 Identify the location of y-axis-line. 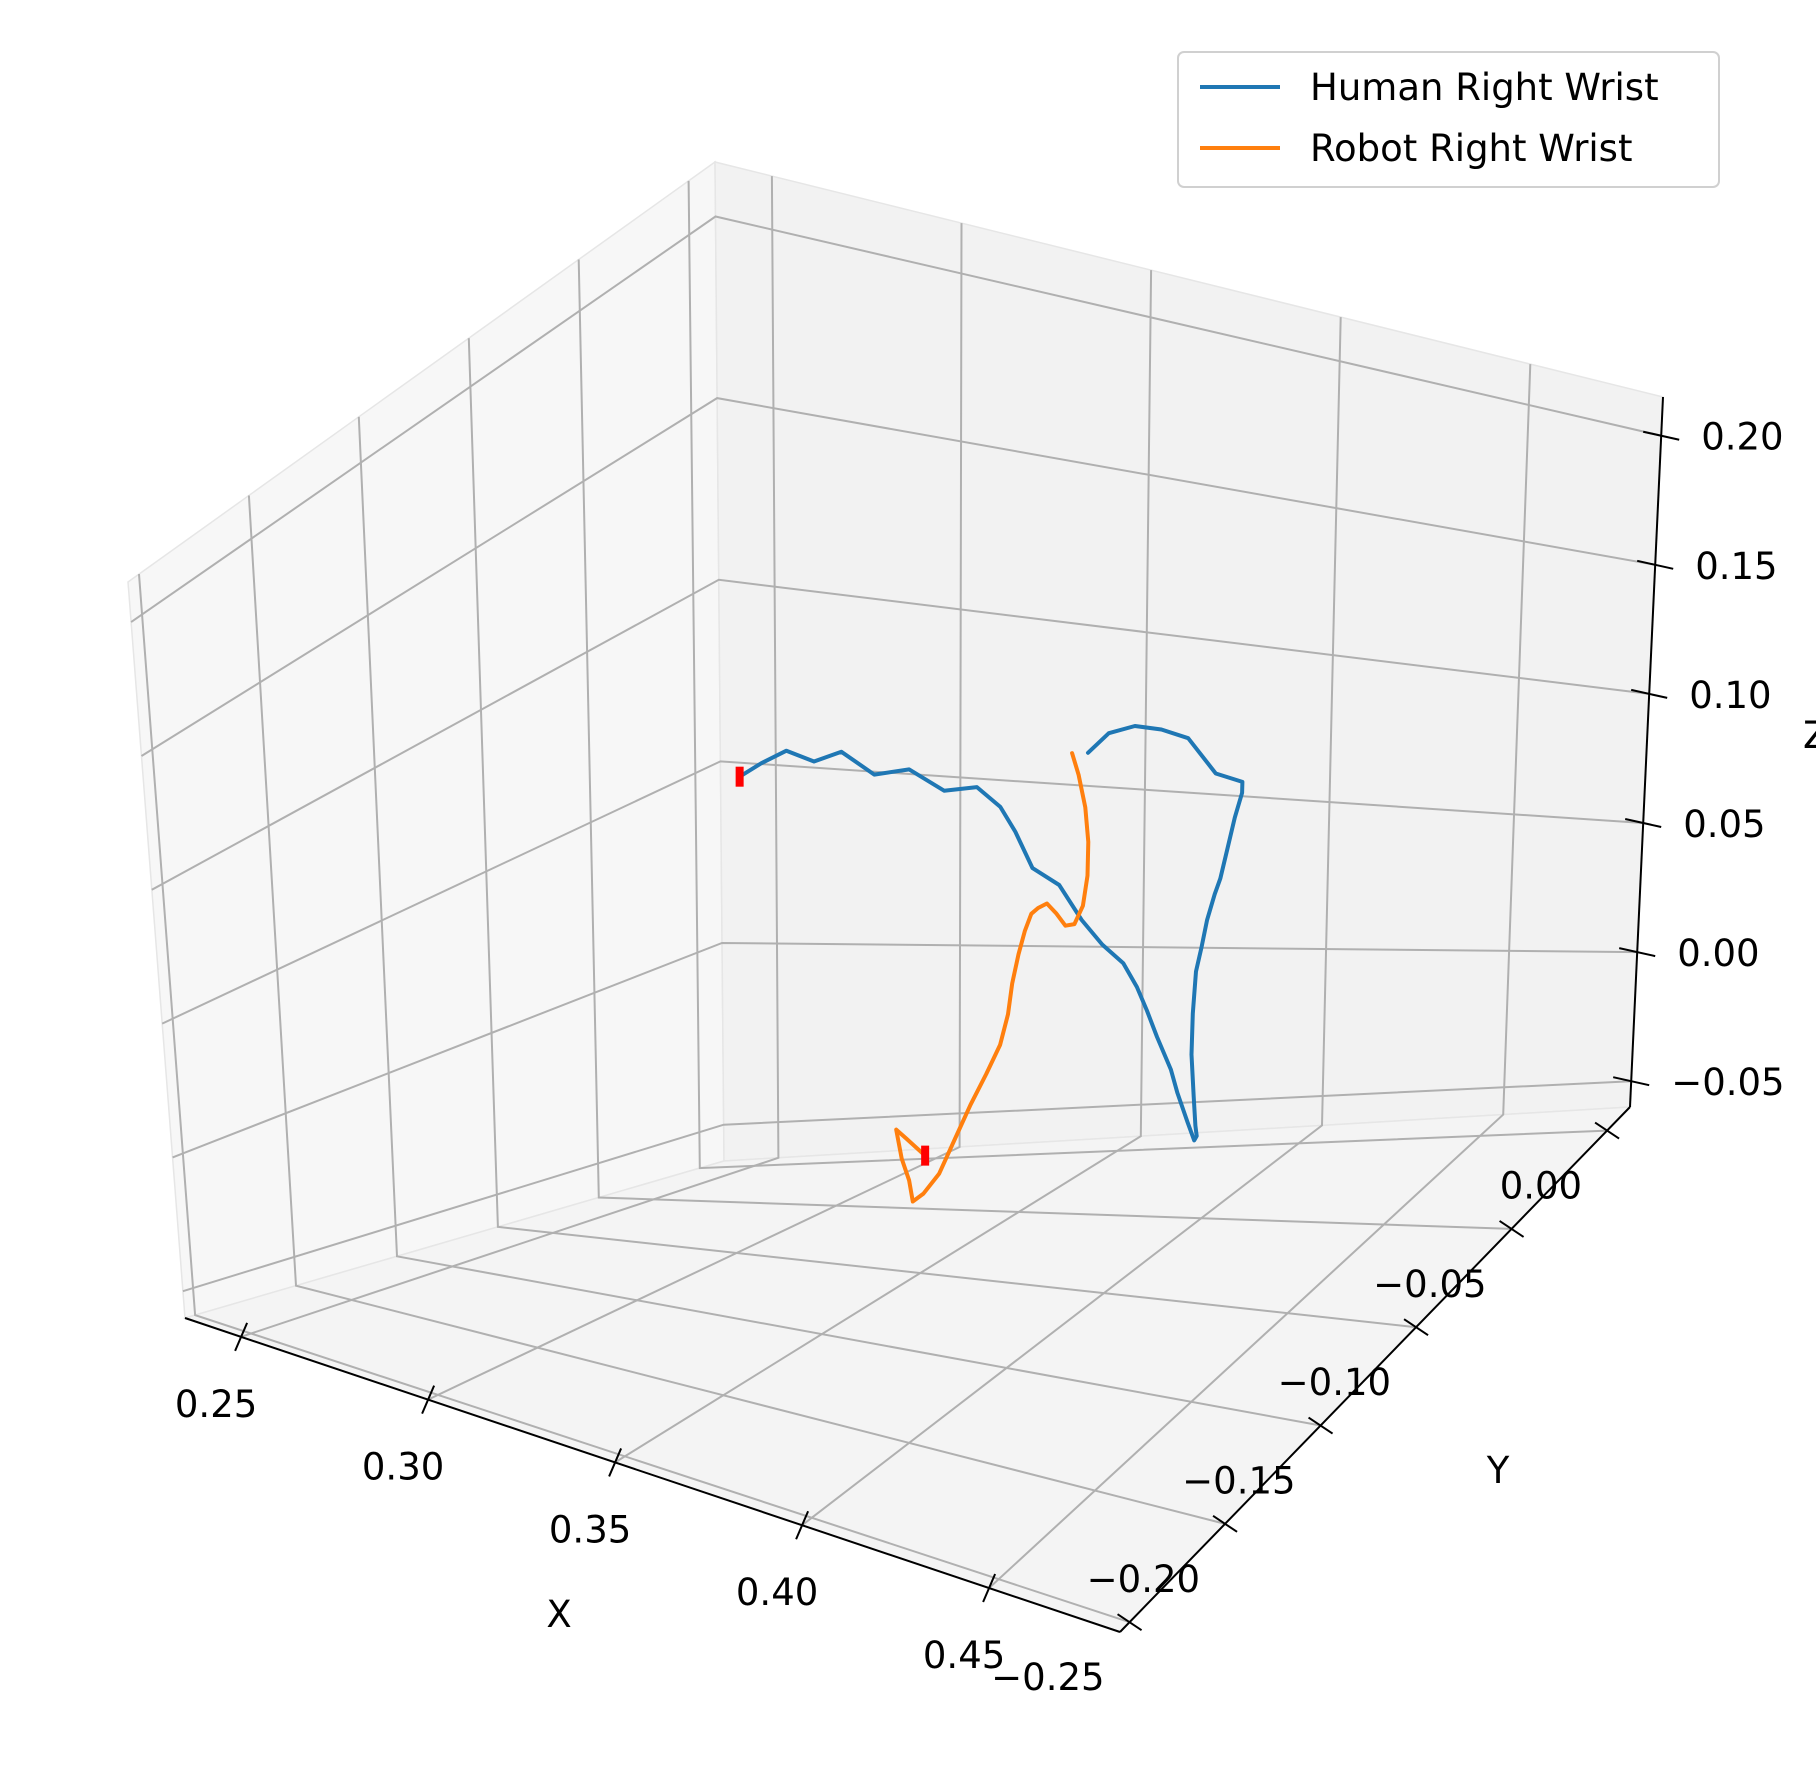
(1375, 1369).